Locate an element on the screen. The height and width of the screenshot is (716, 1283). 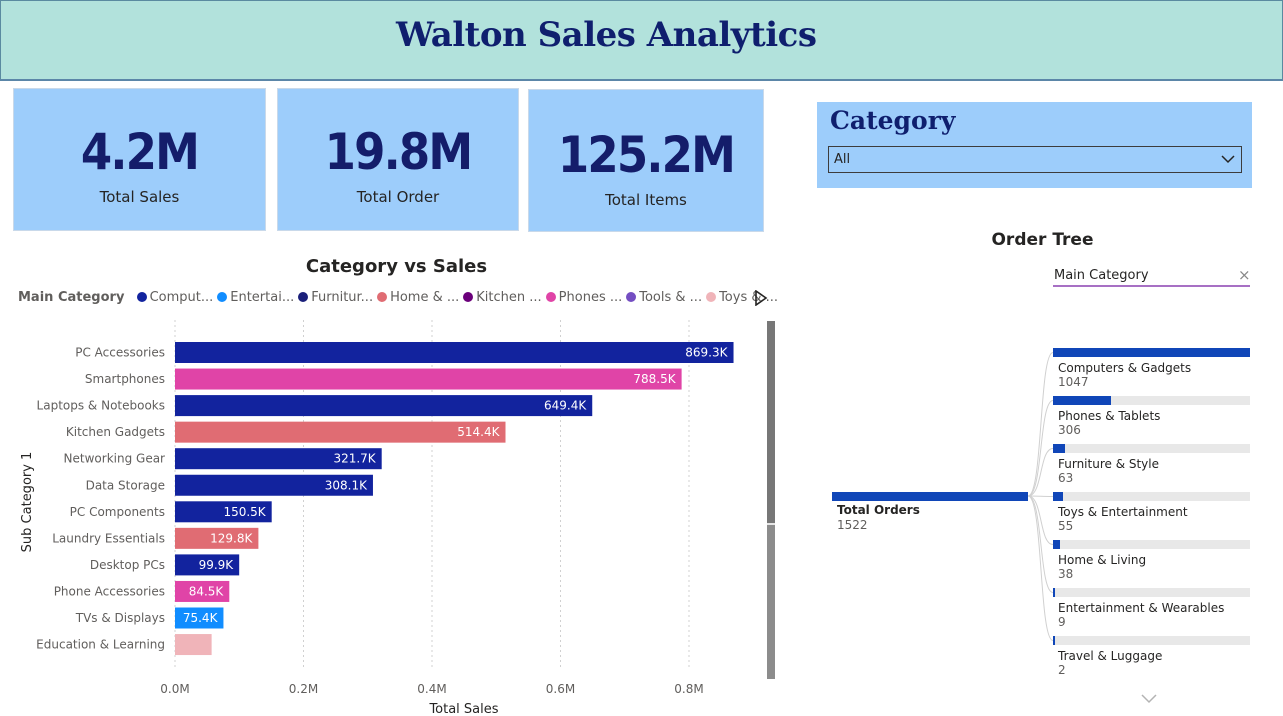
kpi-value: 19.8M is located at coordinates (399, 152).